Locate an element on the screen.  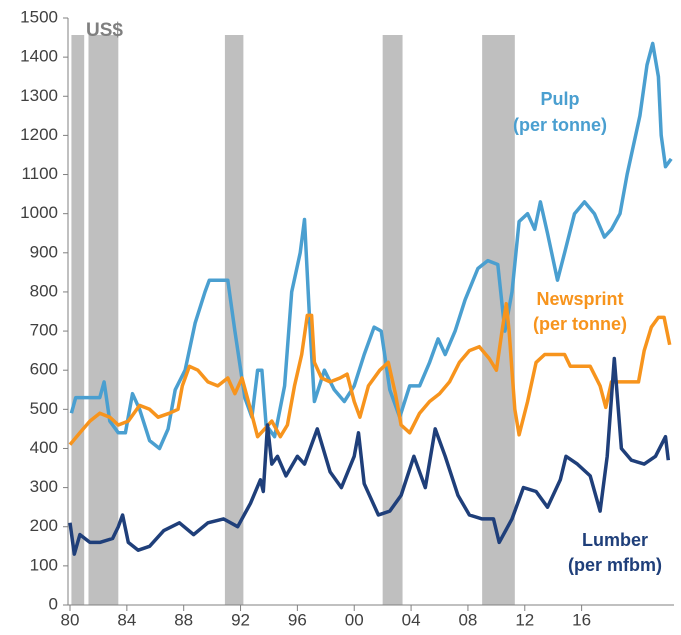
x-tick-label: 84 is located at coordinates (126, 619).